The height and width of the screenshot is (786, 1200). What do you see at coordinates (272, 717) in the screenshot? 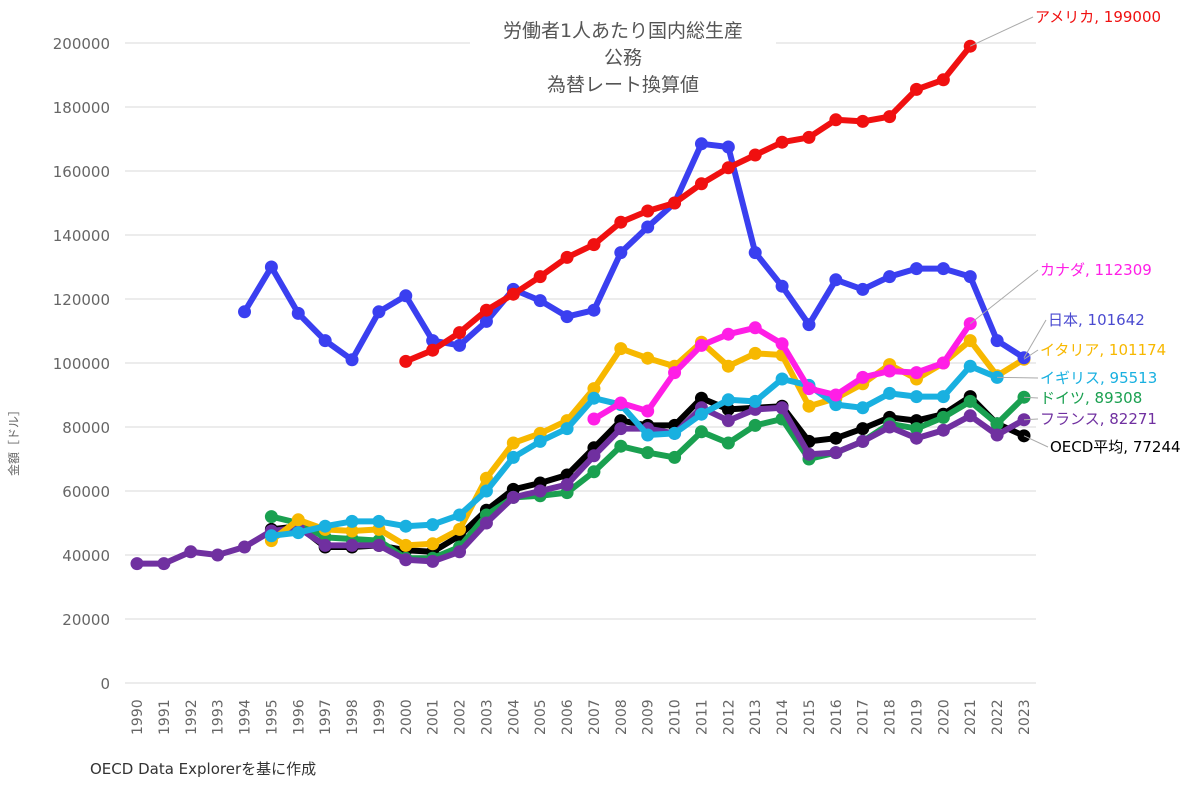
I see `x-tick-label: 1995` at bounding box center [272, 717].